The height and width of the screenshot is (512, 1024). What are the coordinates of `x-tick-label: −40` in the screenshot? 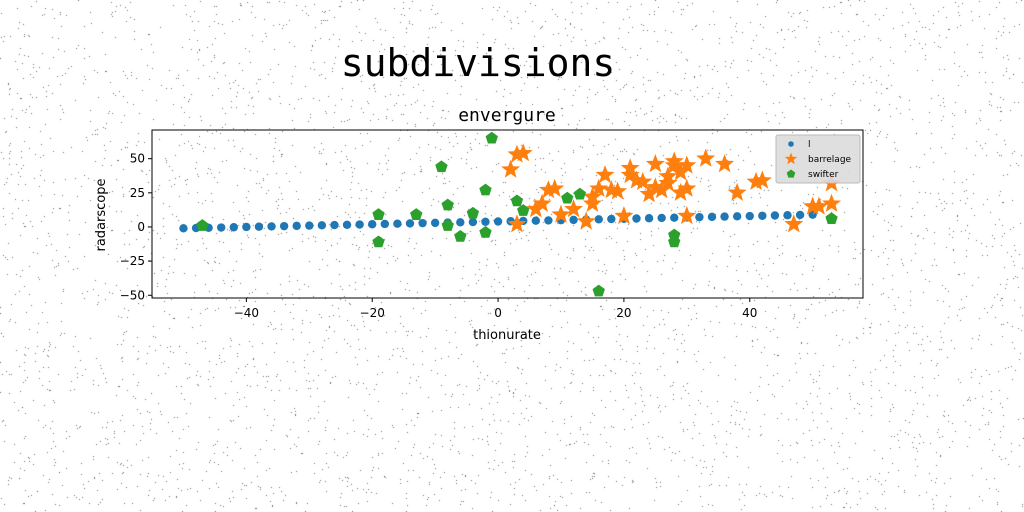 It's located at (246, 313).